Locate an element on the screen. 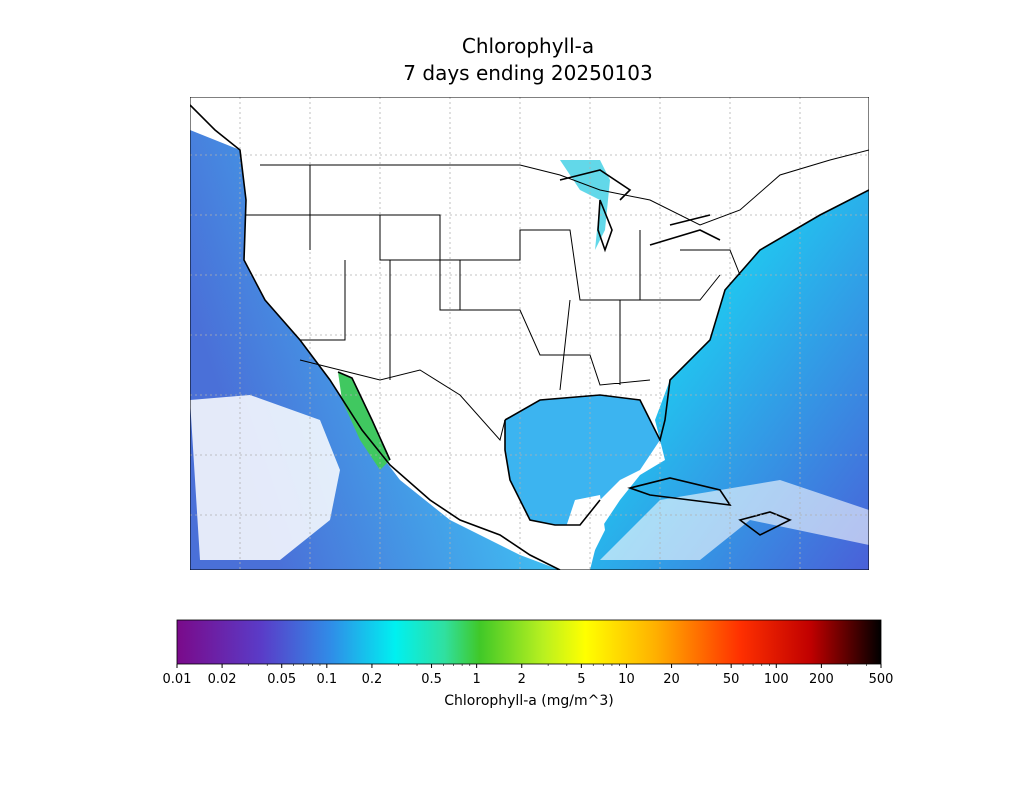 The width and height of the screenshot is (1031, 804). map-title: Chlorophyll-a is located at coordinates (528, 46).